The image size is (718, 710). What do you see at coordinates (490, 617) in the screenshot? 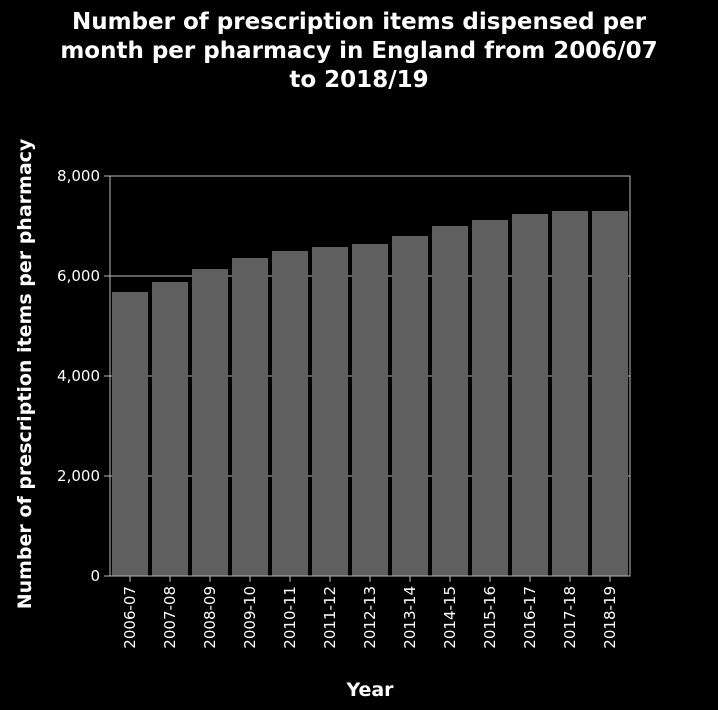
I see `x-tick-label: 2015-16` at bounding box center [490, 617].